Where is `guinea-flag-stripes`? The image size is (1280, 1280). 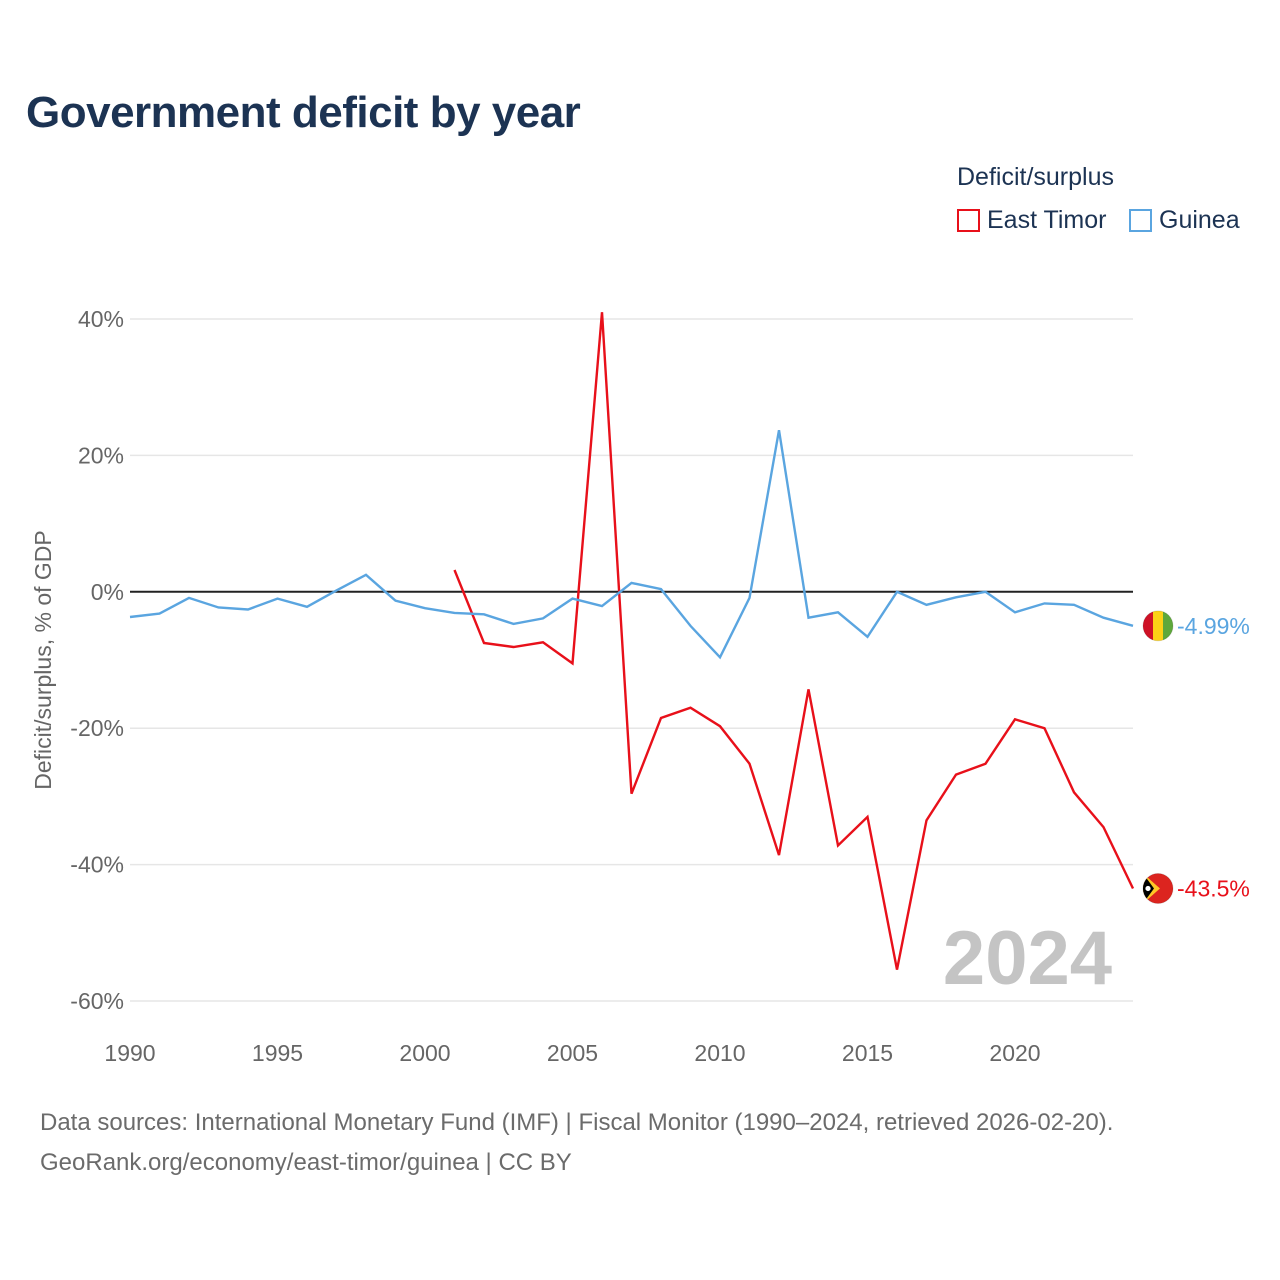
guinea-flag-stripes is located at coordinates (1158, 625).